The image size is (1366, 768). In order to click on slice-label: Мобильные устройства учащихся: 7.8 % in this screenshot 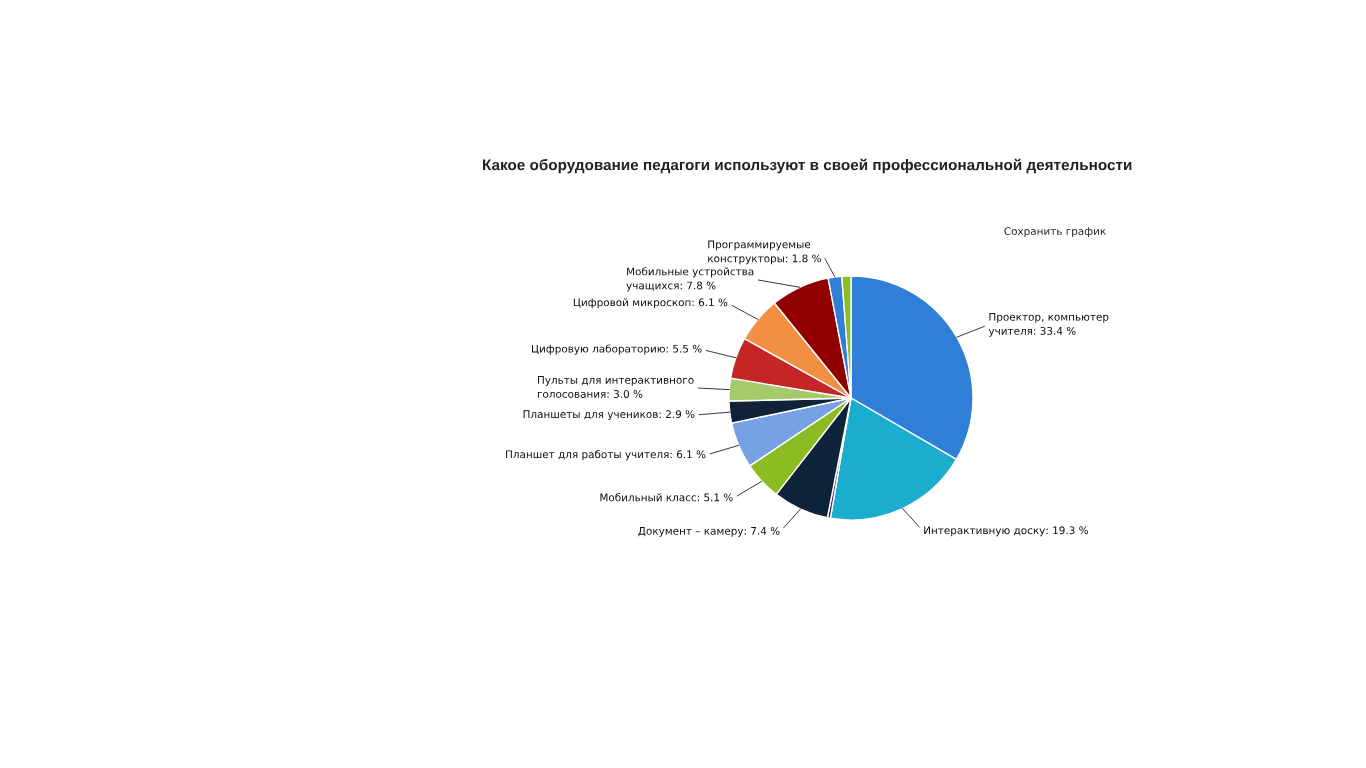, I will do `click(690, 279)`.